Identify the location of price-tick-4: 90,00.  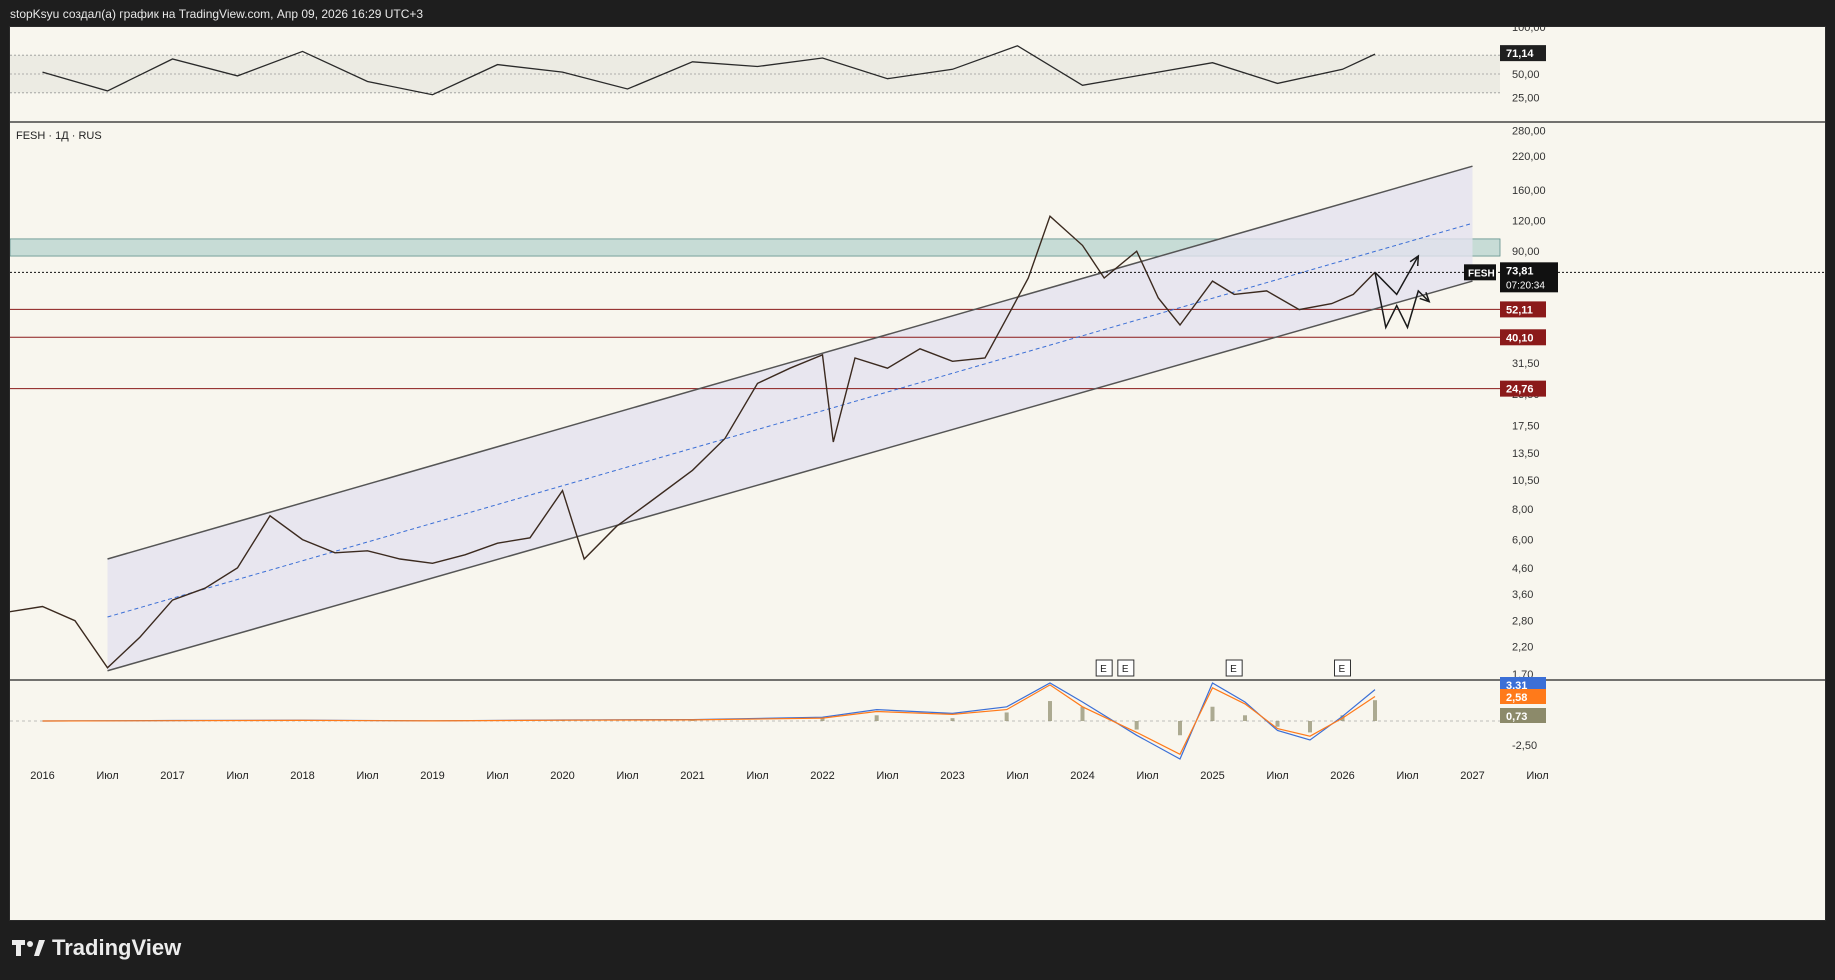
(1526, 252).